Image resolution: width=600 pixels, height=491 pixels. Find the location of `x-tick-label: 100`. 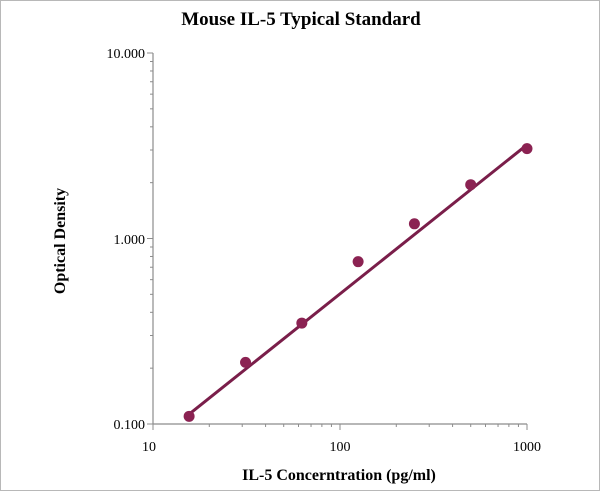

x-tick-label: 100 is located at coordinates (340, 447).